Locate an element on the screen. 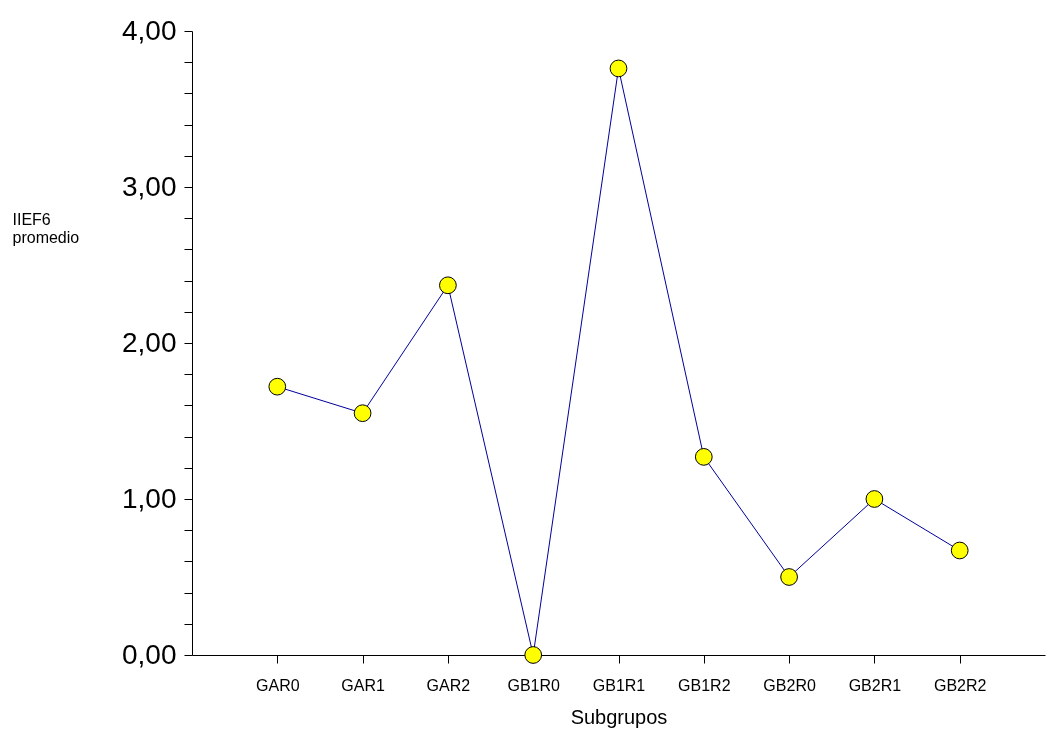  x-tick-label: GB1R0 is located at coordinates (534, 685).